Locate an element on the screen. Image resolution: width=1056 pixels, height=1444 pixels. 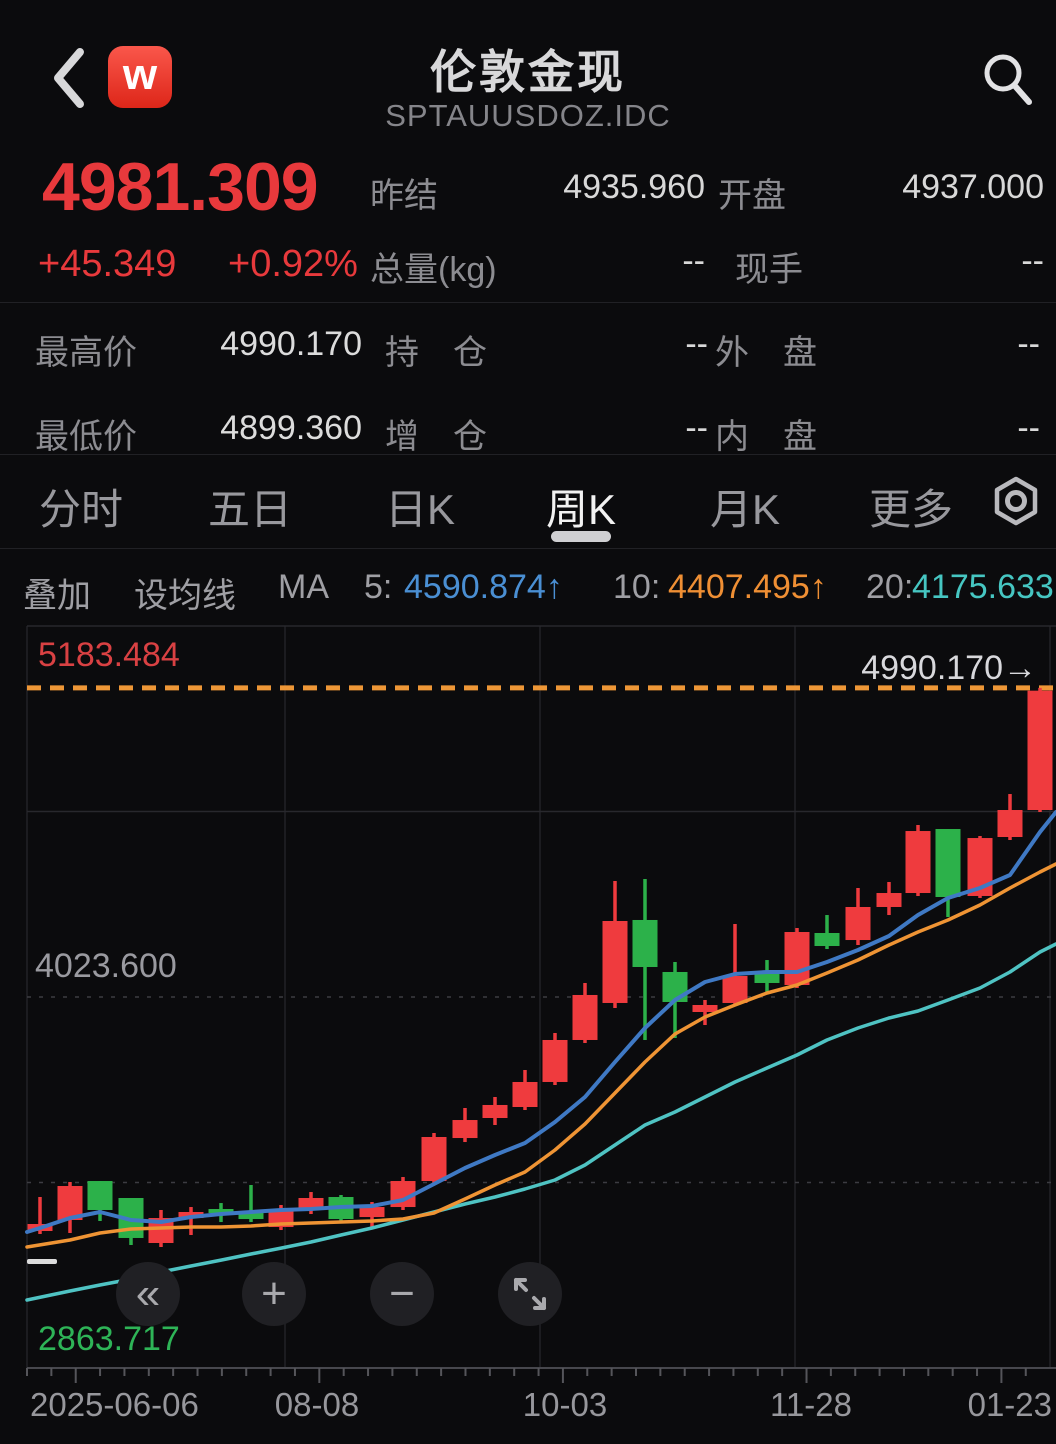
expand-arrows-icon is located at coordinates (530, 1294).